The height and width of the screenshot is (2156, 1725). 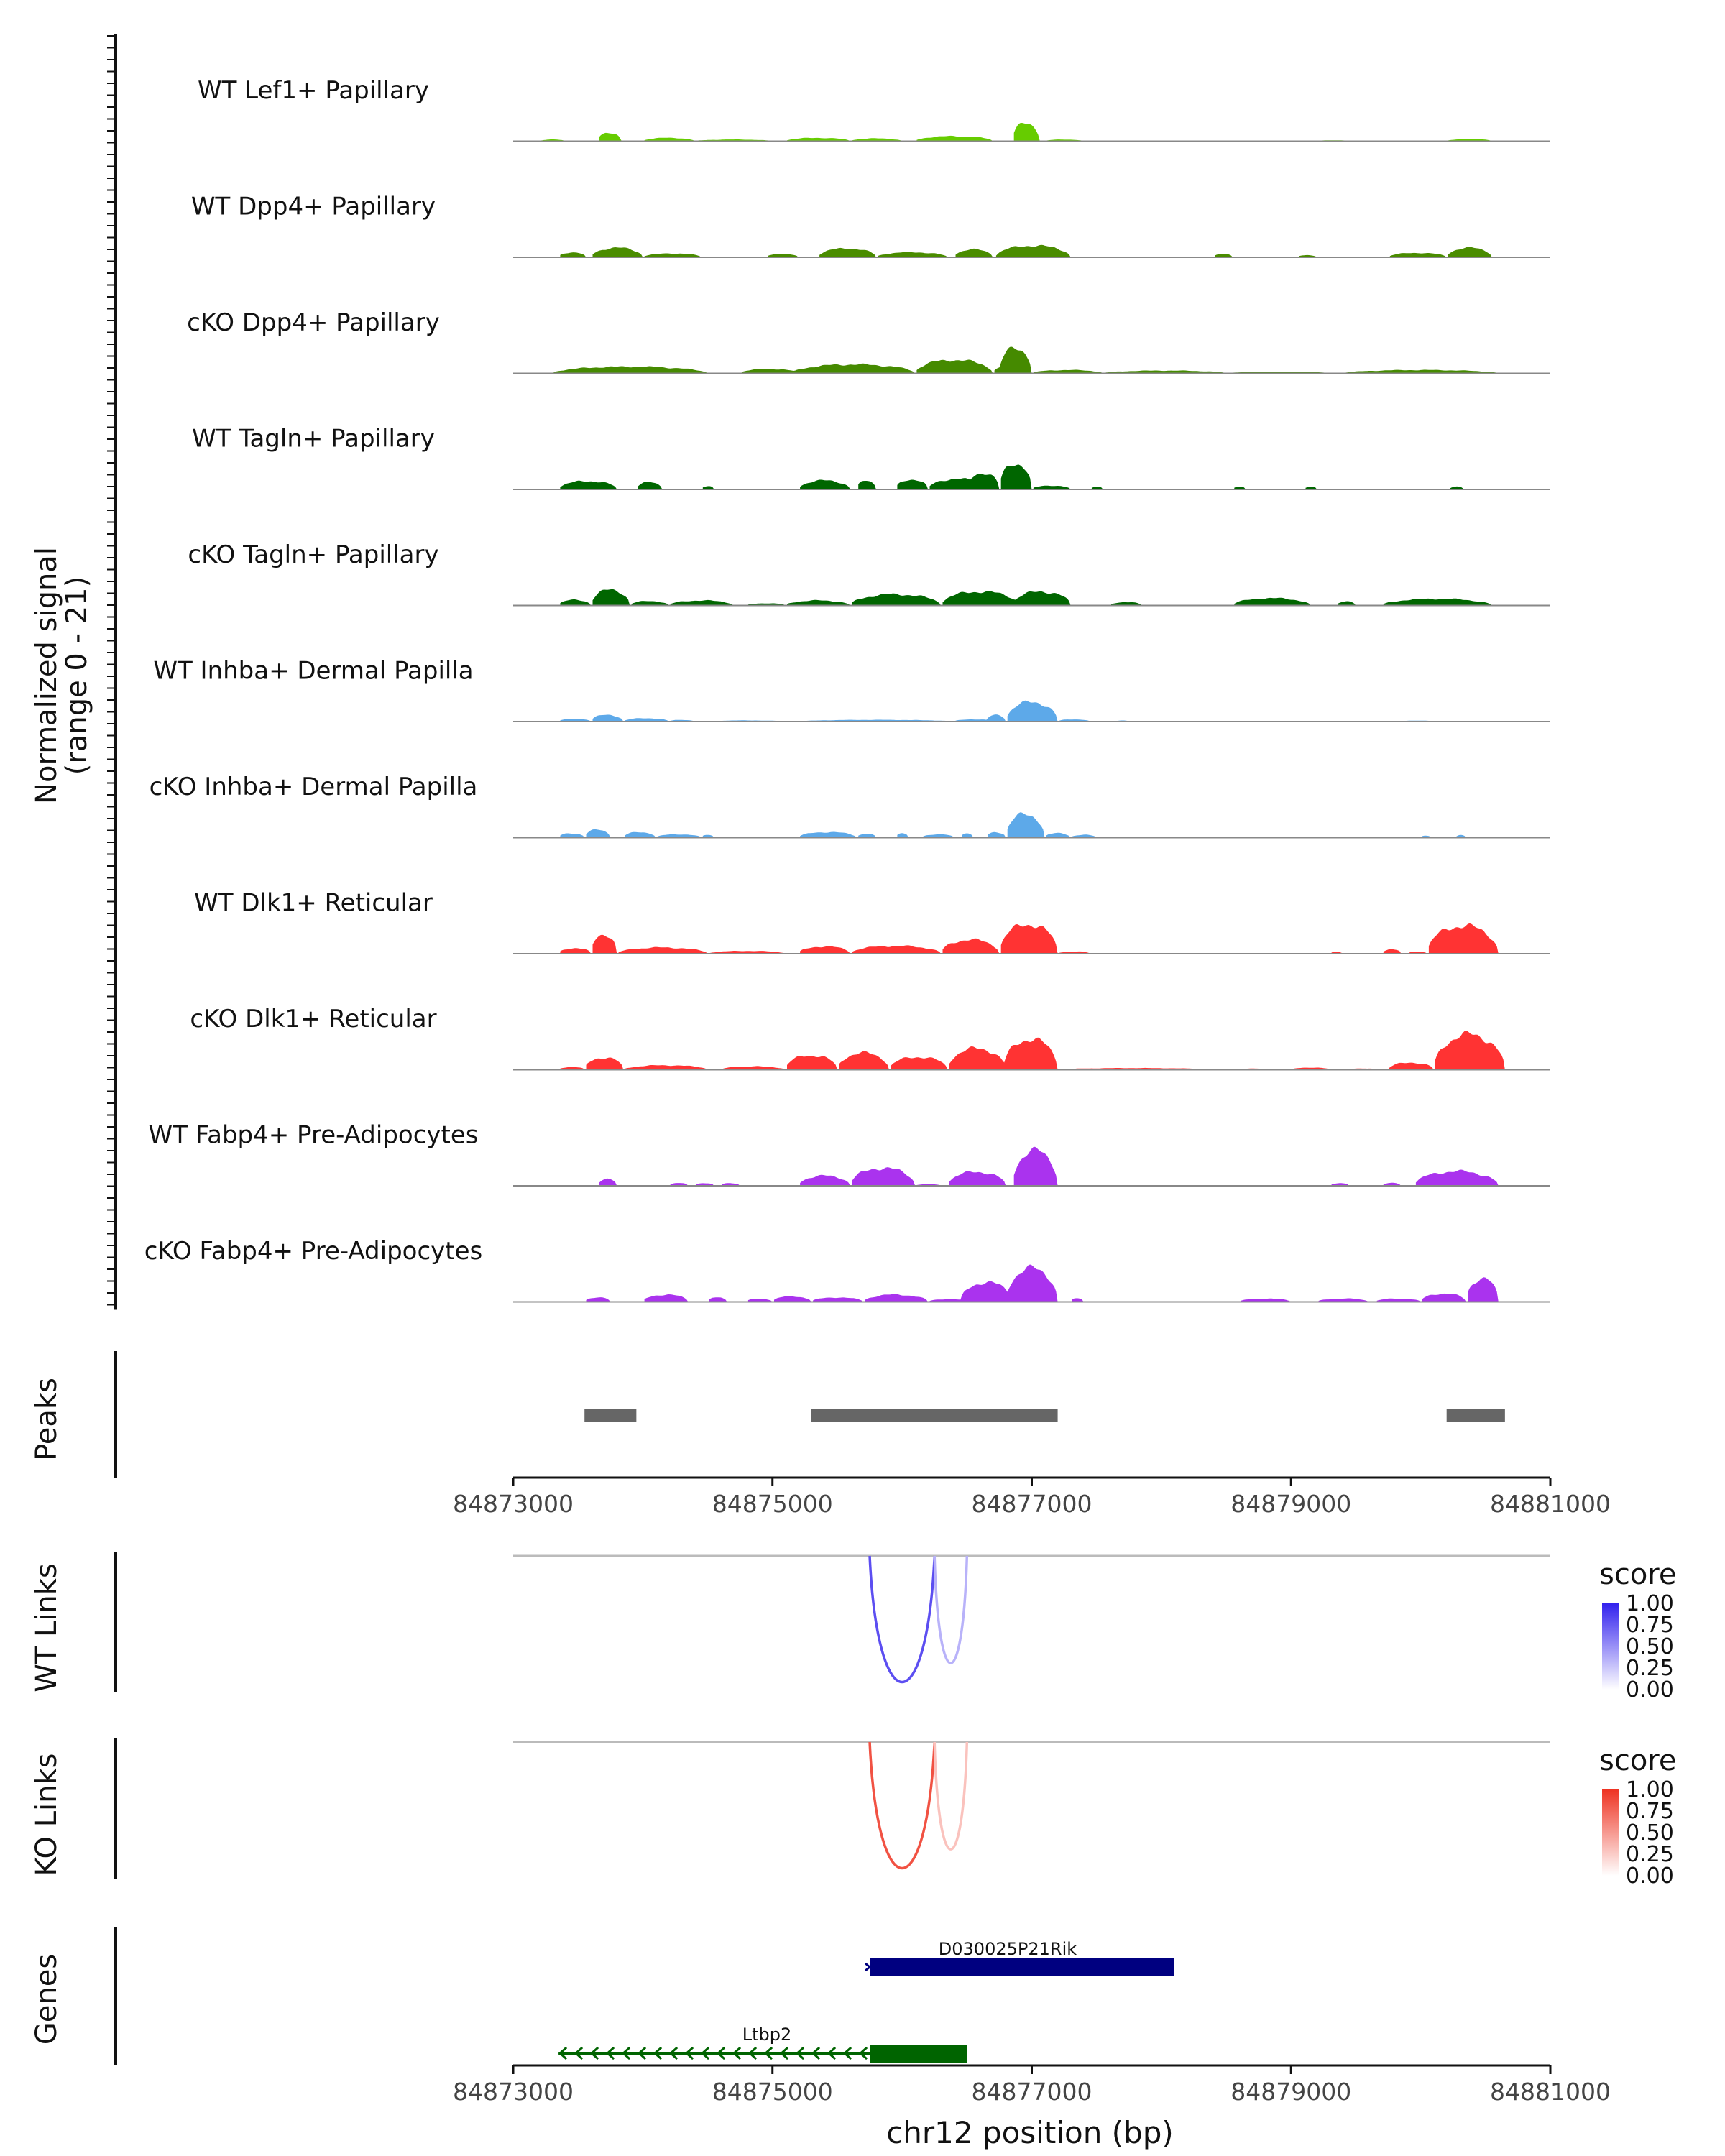 I want to click on coverage-track-wt-inhba-dermal-papilla: WT Inhba+ Dermal Papilla, so click(x=851, y=689).